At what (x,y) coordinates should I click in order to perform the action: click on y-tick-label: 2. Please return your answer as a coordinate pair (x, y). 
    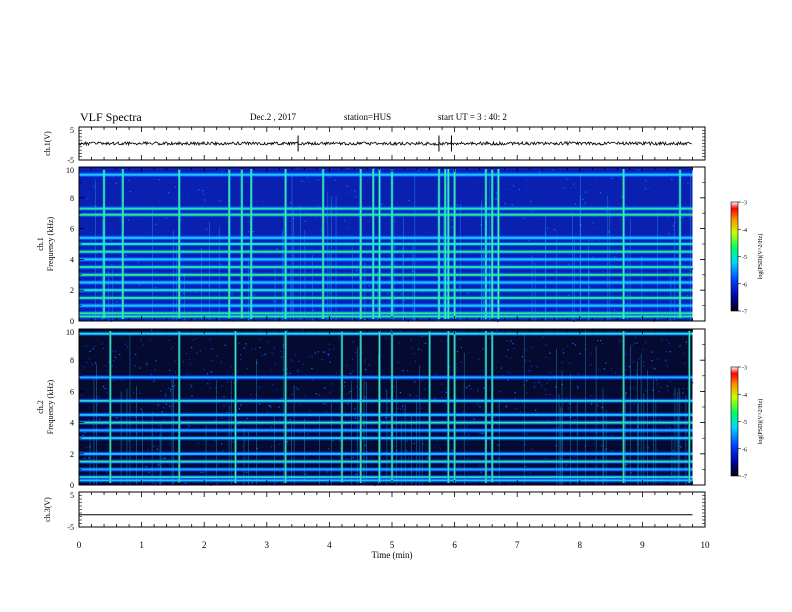
    Looking at the image, I should click on (72, 290).